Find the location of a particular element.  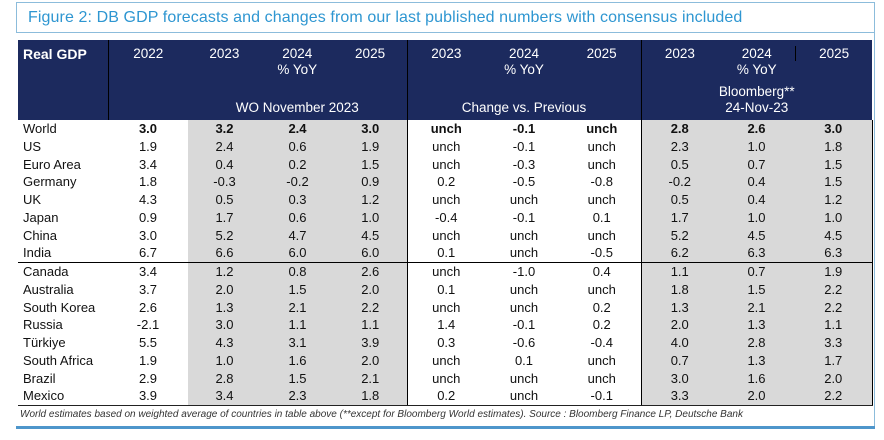

value-cell: 0.1 is located at coordinates (601, 217).